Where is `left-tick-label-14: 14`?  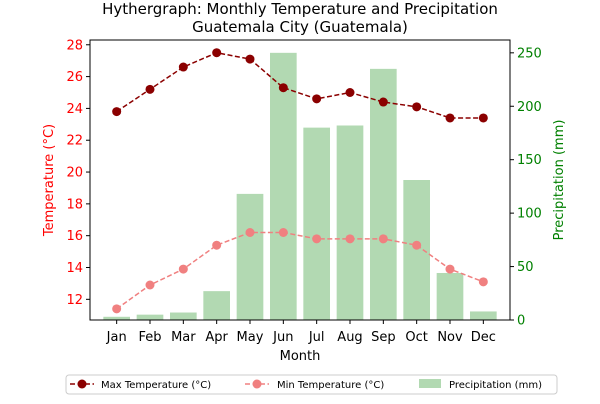
left-tick-label-14: 14 is located at coordinates (74, 268).